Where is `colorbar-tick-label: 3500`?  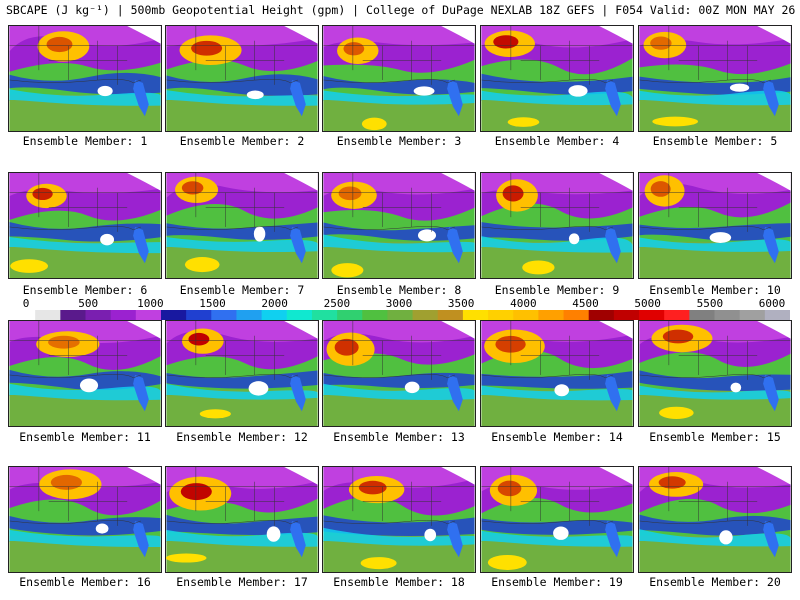
colorbar-tick-label: 3500 is located at coordinates (461, 303).